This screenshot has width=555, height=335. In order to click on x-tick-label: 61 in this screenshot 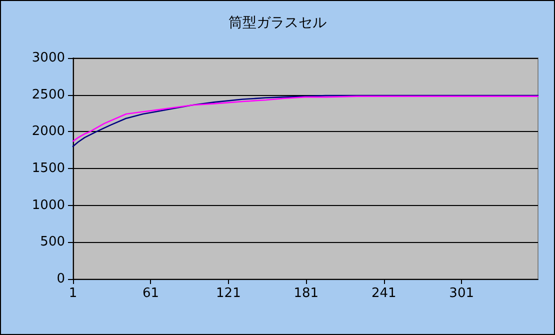, I will do `click(150, 293)`.